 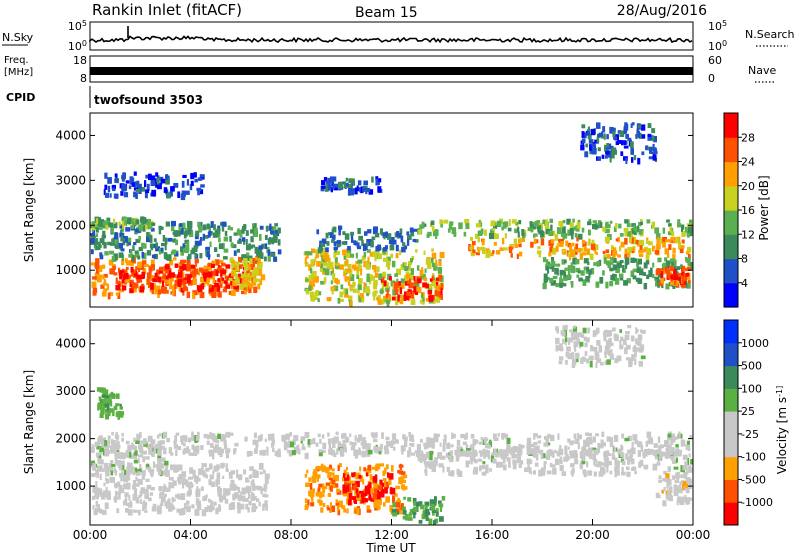 What do you see at coordinates (374, 277) in the screenshot?
I see `heatmap-region` at bounding box center [374, 277].